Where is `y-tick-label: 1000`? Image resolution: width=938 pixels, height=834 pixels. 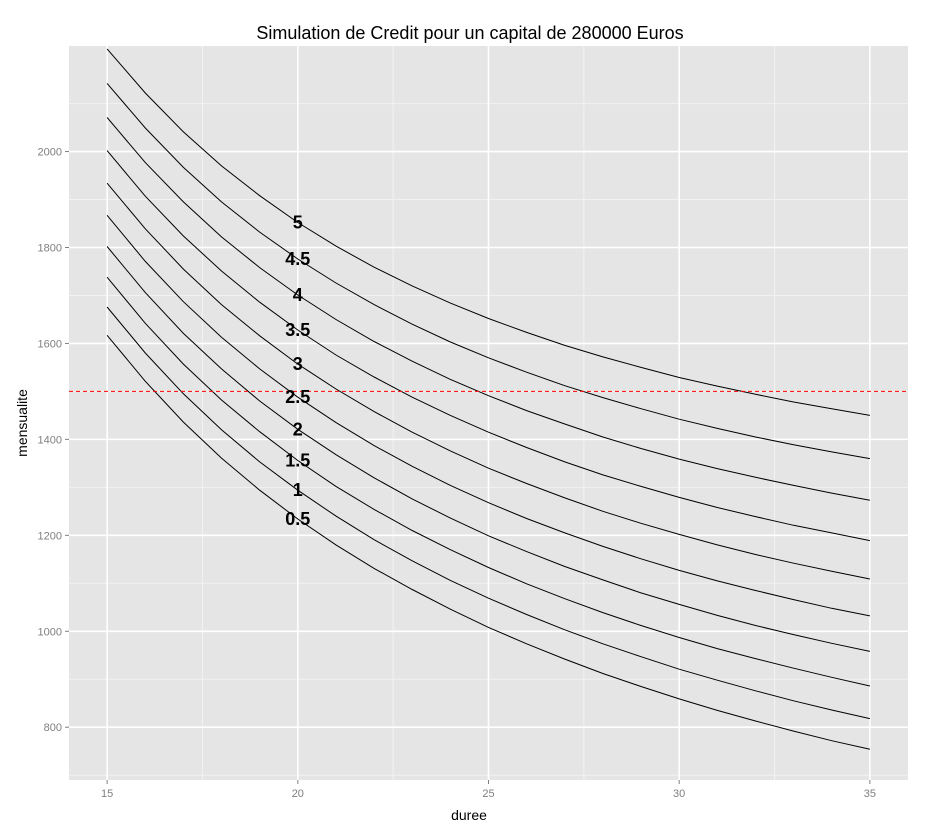 y-tick-label: 1000 is located at coordinates (50, 632).